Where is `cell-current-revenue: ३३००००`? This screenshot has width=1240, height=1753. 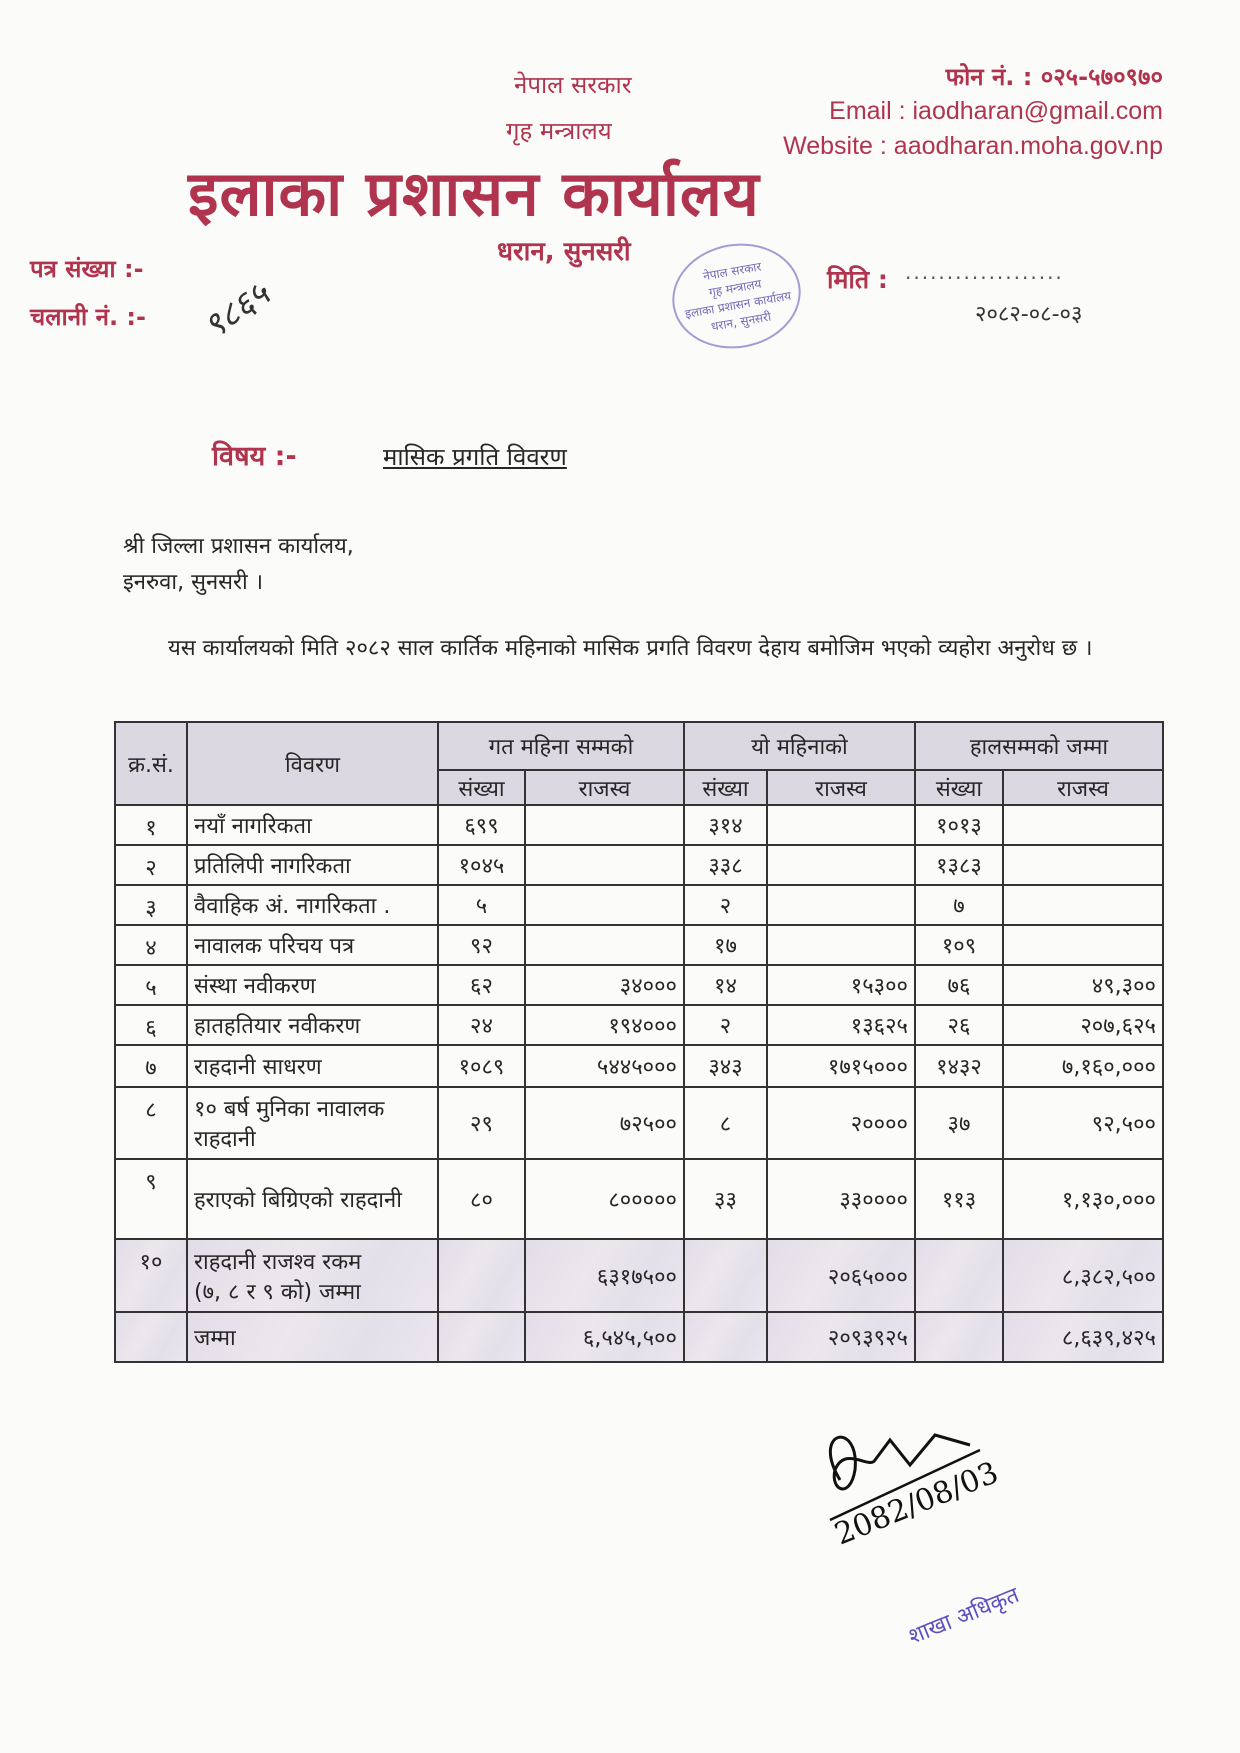
cell-current-revenue: ३३०००० is located at coordinates (841, 1199).